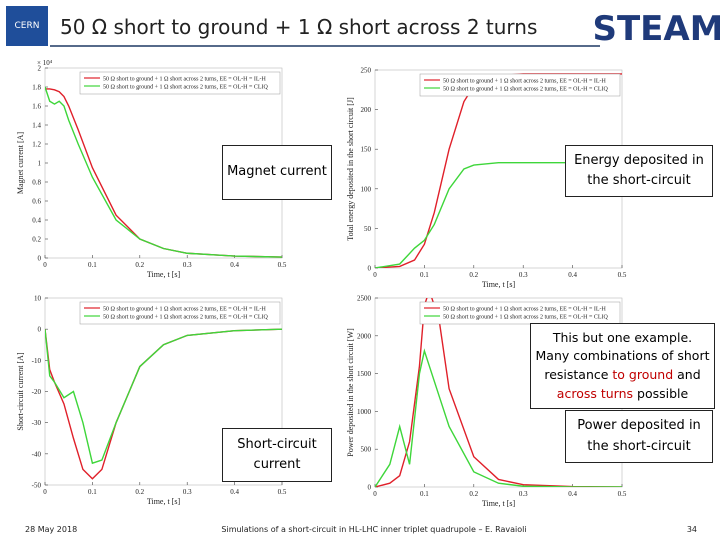  I want to click on y-tick-label: 150, so click(366, 150).